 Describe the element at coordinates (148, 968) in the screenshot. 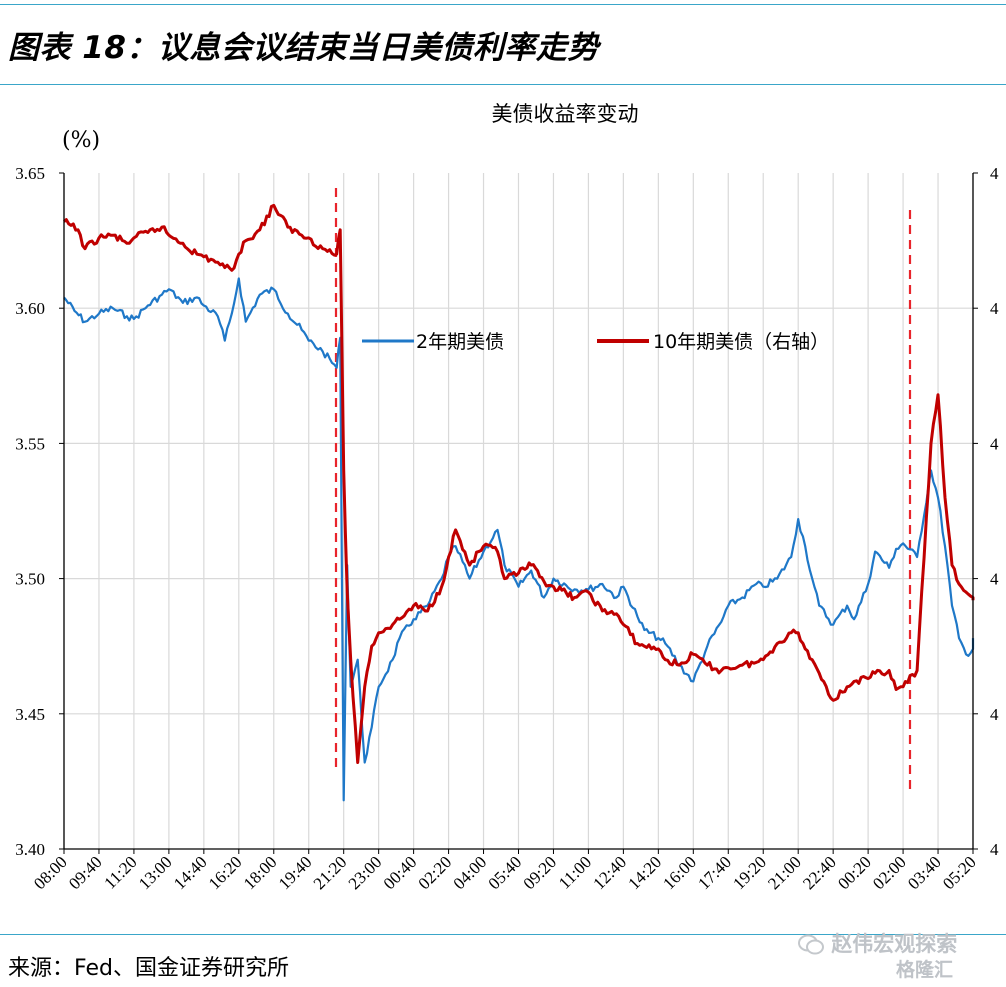

I see `source-note: 来源：Fed、国金证券研究所` at that location.